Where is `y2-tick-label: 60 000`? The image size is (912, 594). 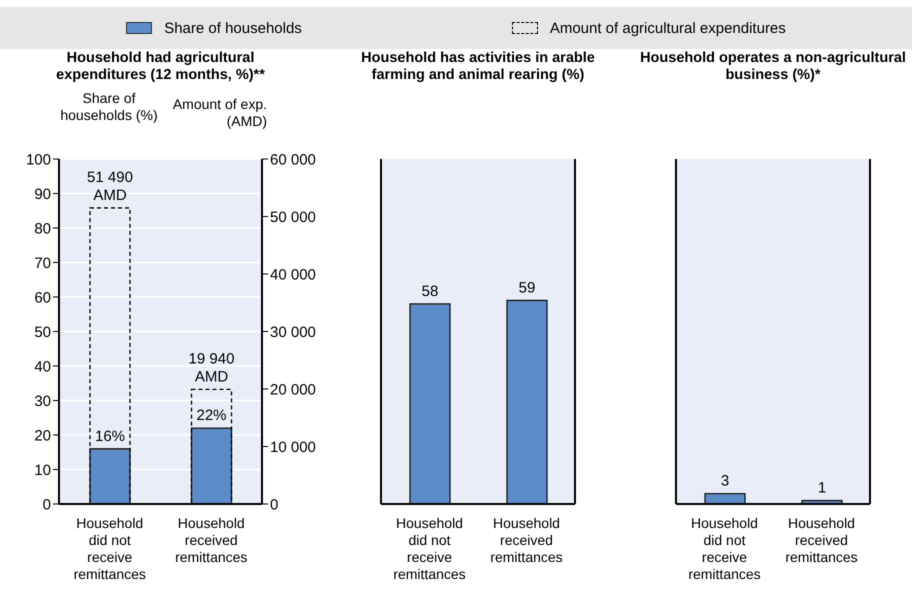 y2-tick-label: 60 000 is located at coordinates (293, 159).